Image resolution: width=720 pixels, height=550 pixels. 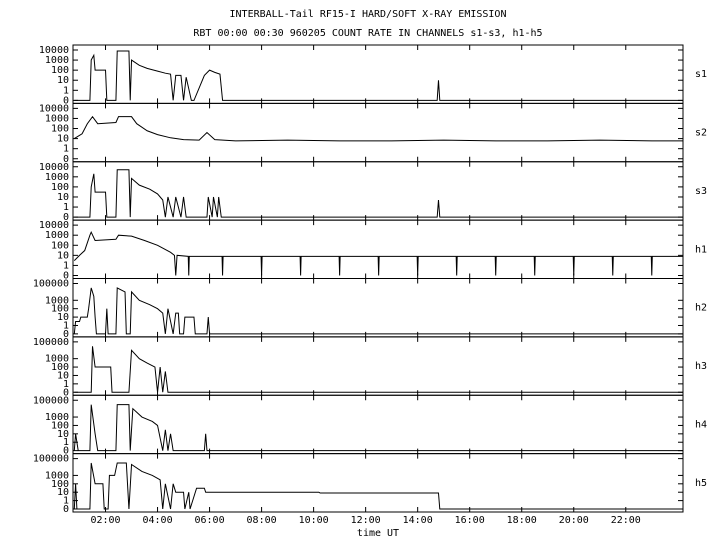 I want to click on panel-label: h3, so click(x=701, y=366).